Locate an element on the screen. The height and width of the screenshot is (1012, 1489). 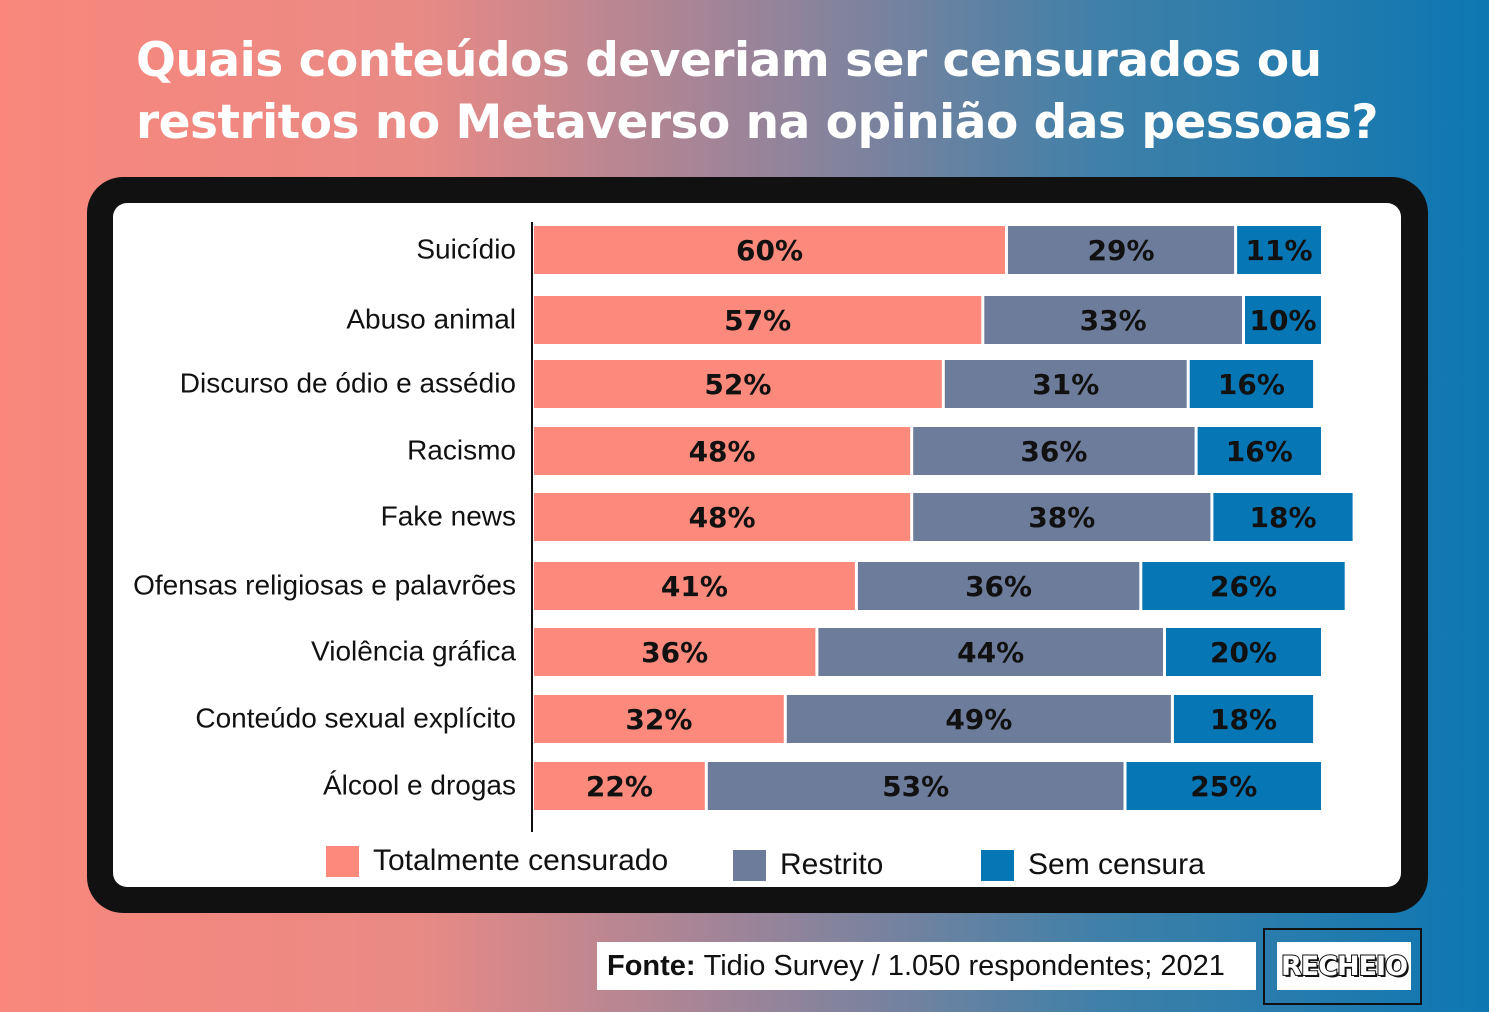
logo-frame is located at coordinates (1342, 966).